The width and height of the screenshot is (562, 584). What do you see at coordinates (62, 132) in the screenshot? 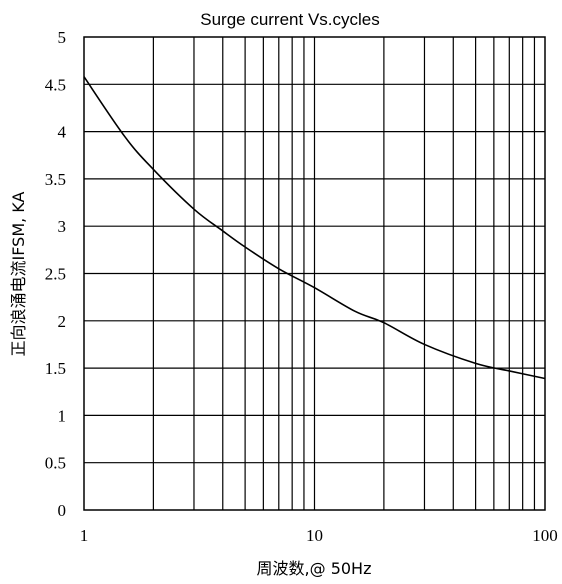
I see `y-tick-label: 4` at bounding box center [62, 132].